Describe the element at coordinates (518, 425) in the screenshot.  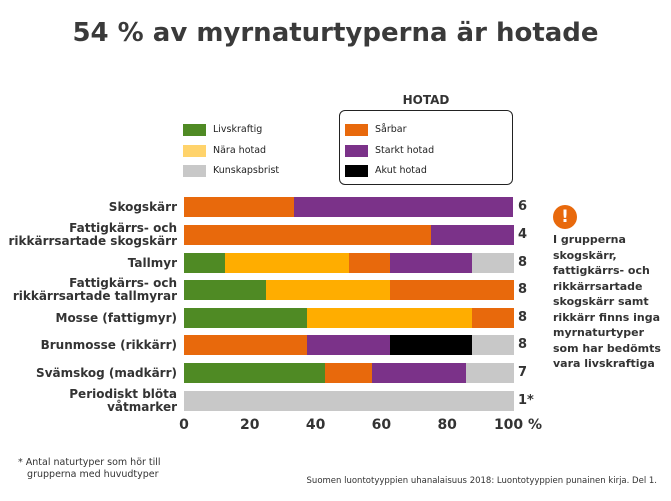
I see `x-tick-label: 100 %` at that location.